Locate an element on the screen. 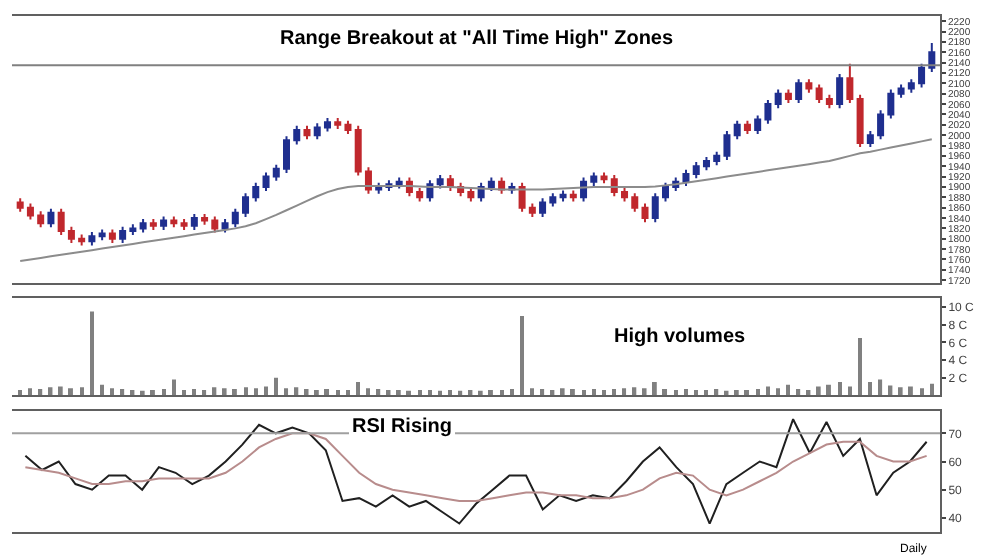 The image size is (1000, 560). annotation: High volumes is located at coordinates (680, 337).